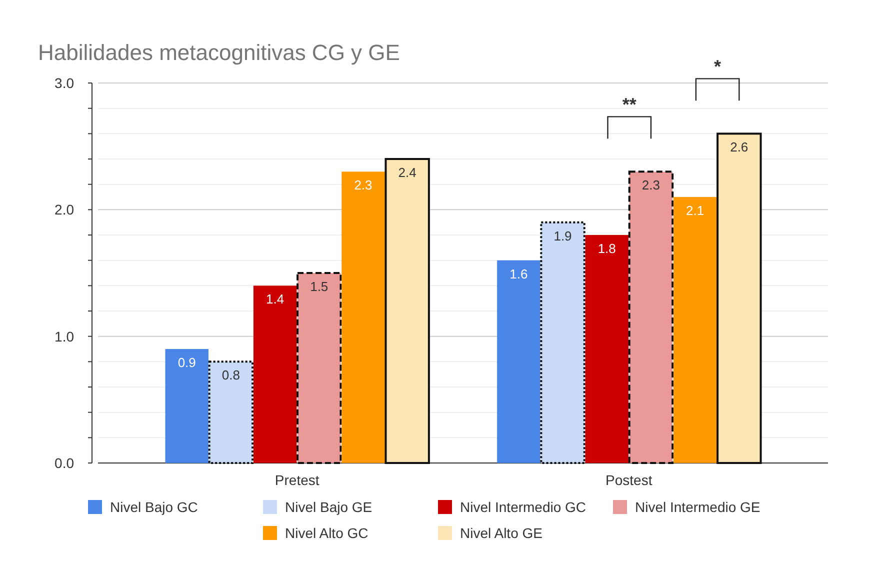 This screenshot has width=877, height=570. Describe the element at coordinates (629, 104) in the screenshot. I see `annotation: **` at that location.